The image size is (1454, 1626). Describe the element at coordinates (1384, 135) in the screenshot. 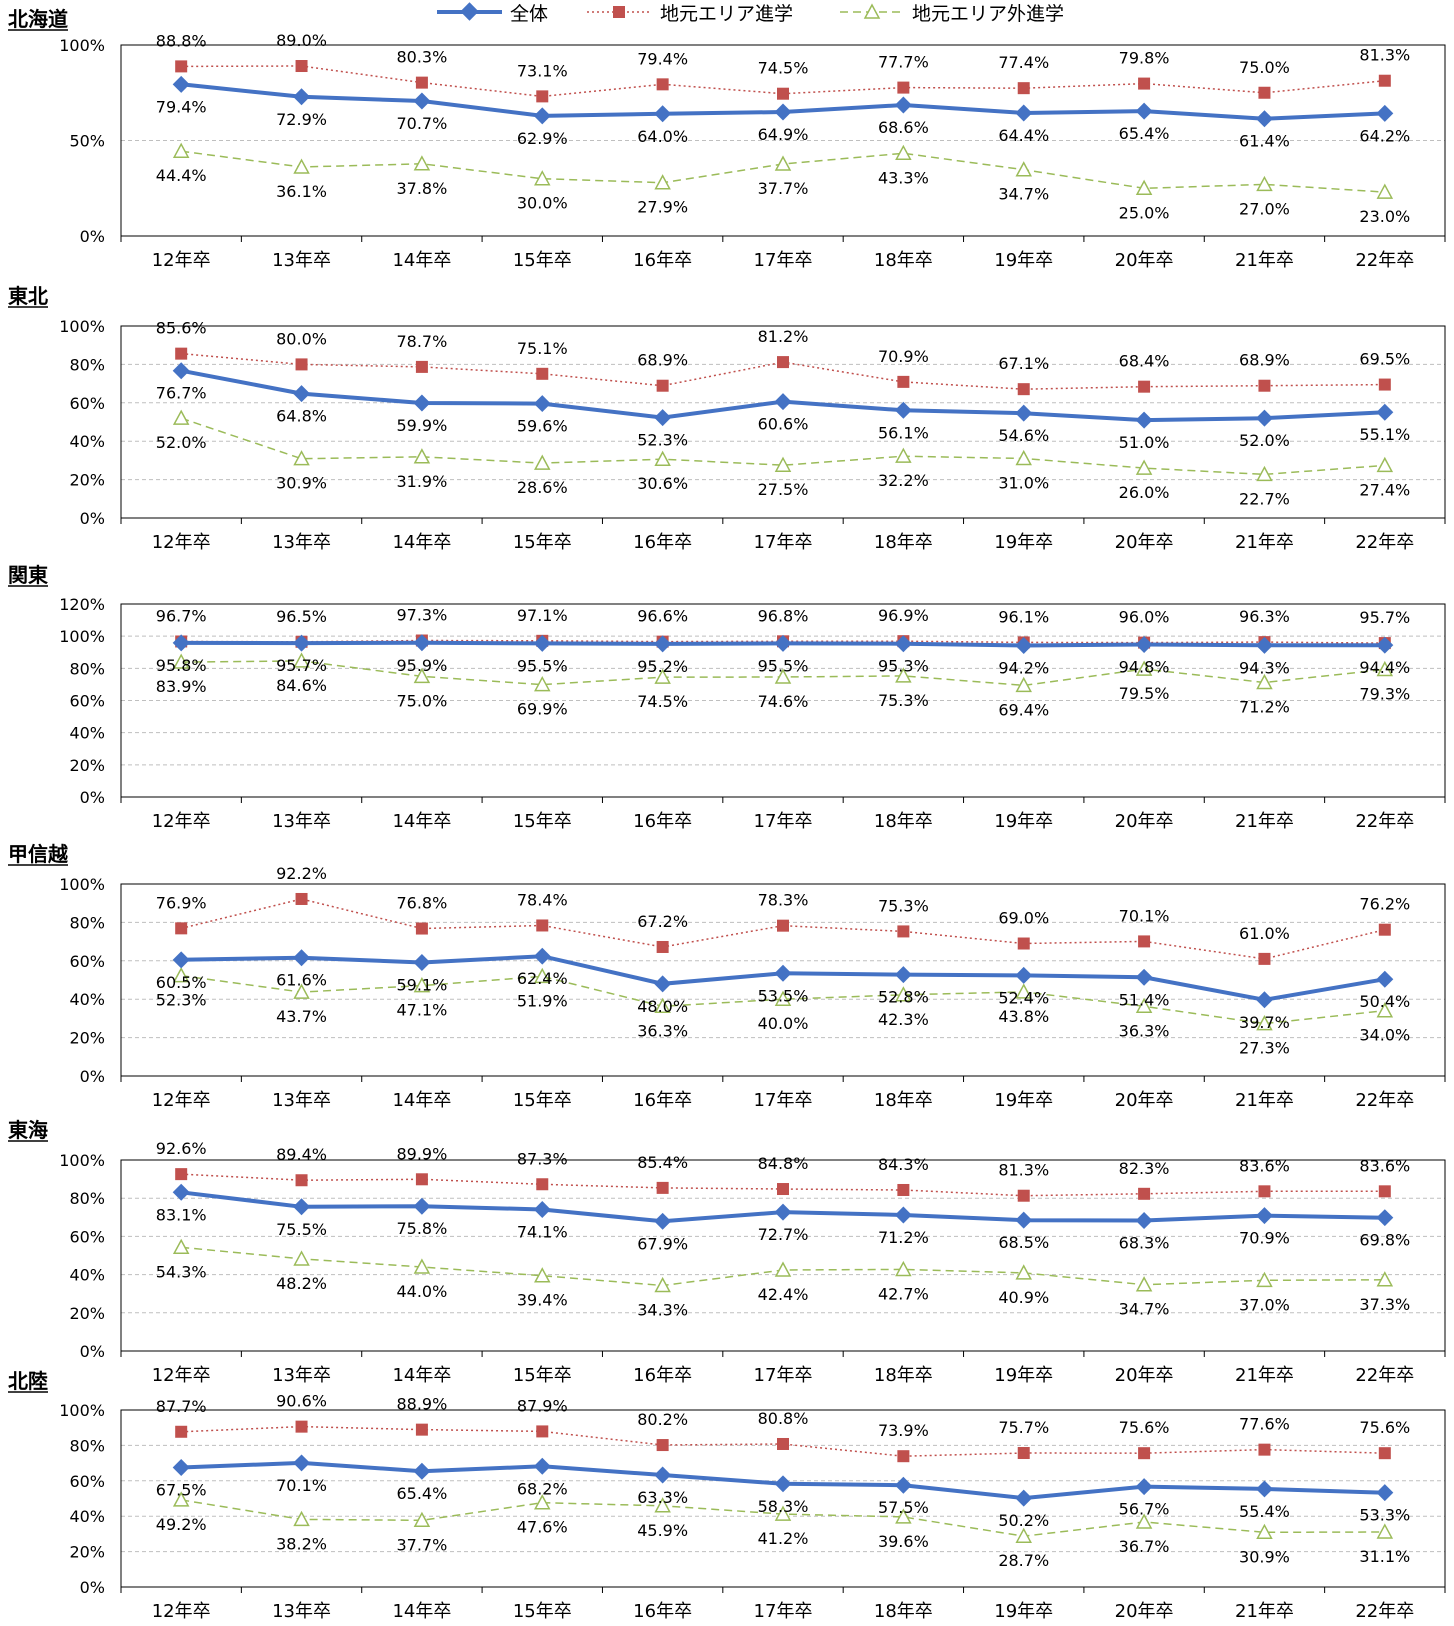

I see `data-label-total: 64.2%` at that location.